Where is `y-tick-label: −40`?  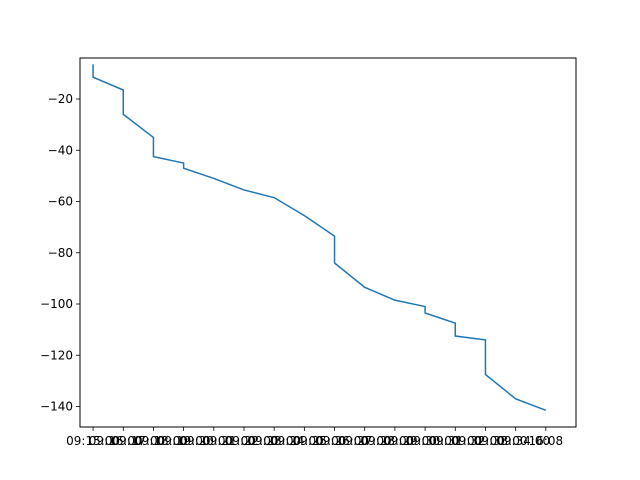
y-tick-label: −40 is located at coordinates (60, 150).